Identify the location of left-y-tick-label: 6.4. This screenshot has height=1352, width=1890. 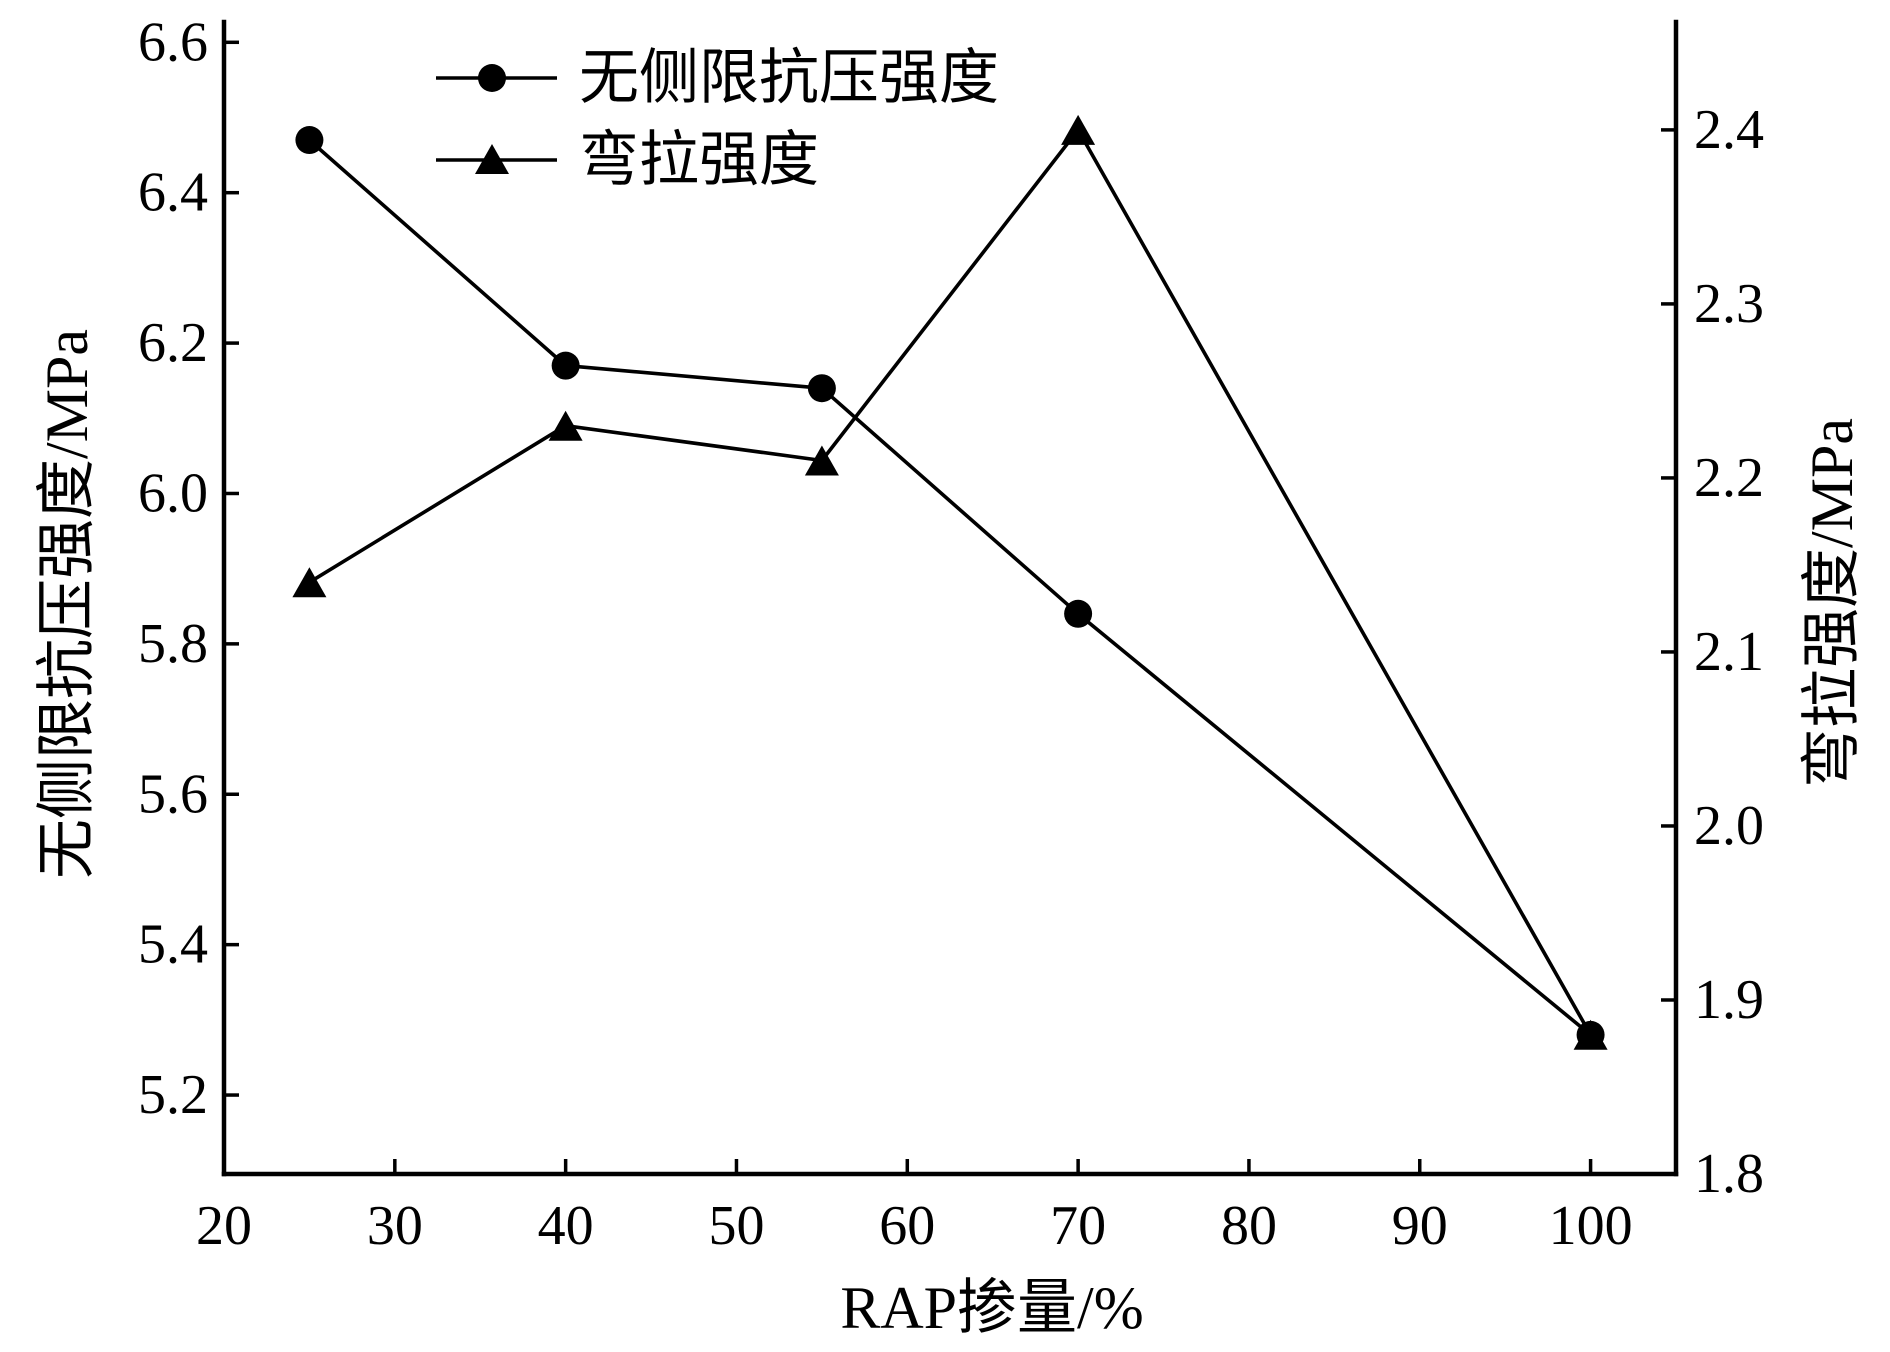
(173, 193).